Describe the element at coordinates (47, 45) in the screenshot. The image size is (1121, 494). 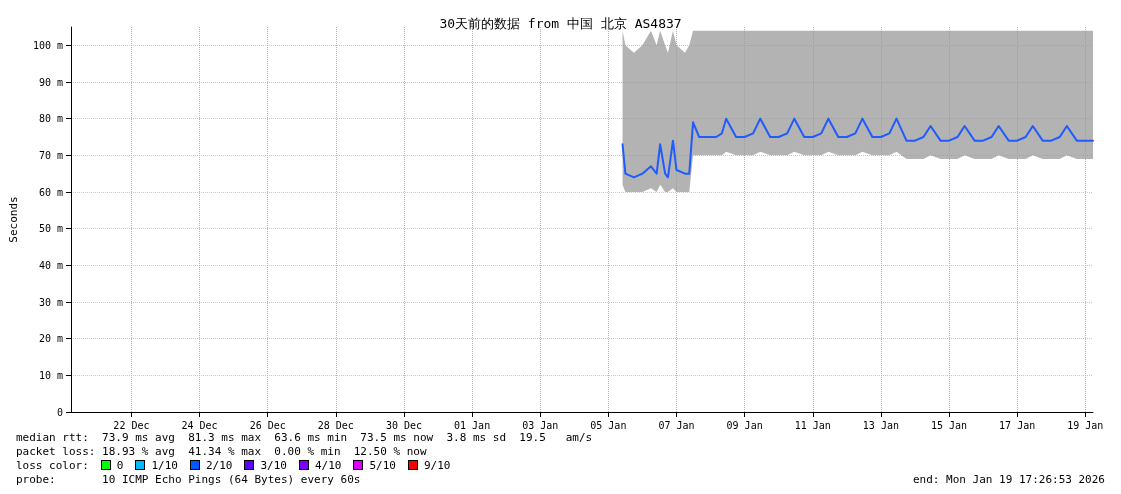
I see `y-tick-label: 100 m` at that location.